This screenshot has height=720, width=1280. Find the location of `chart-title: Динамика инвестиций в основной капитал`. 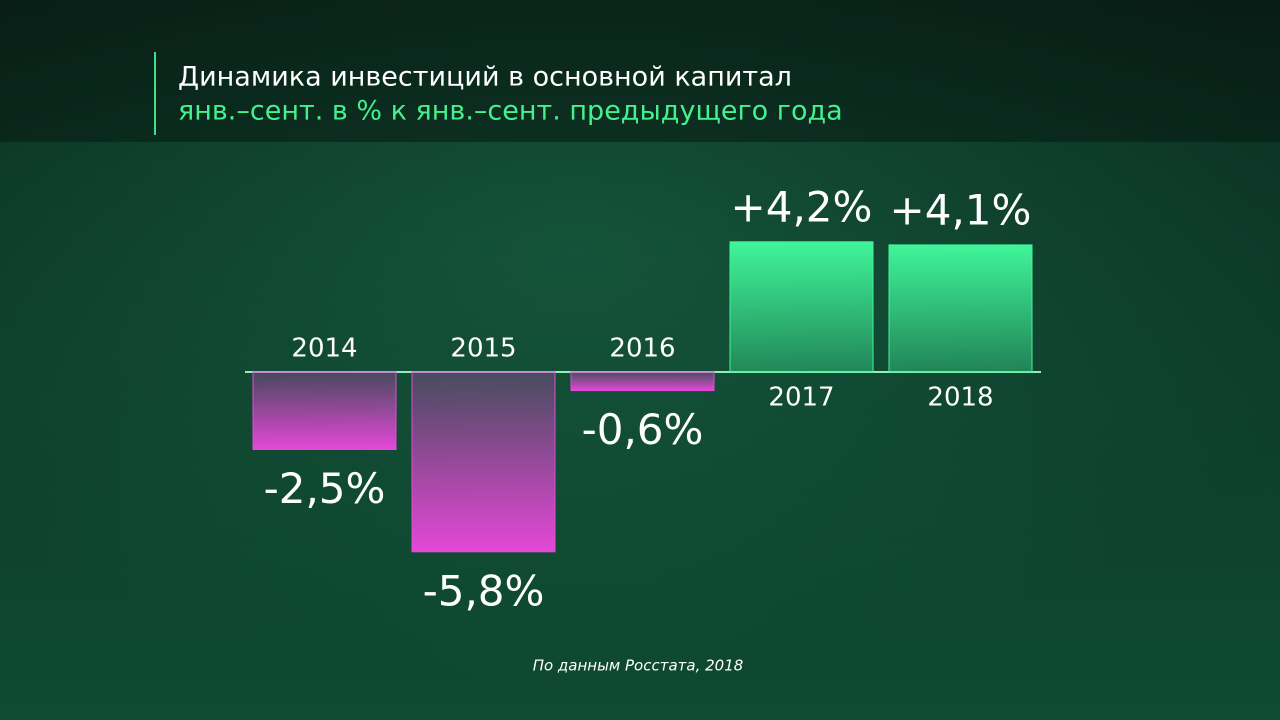

chart-title: Динамика инвестиций в основной капитал is located at coordinates (485, 77).